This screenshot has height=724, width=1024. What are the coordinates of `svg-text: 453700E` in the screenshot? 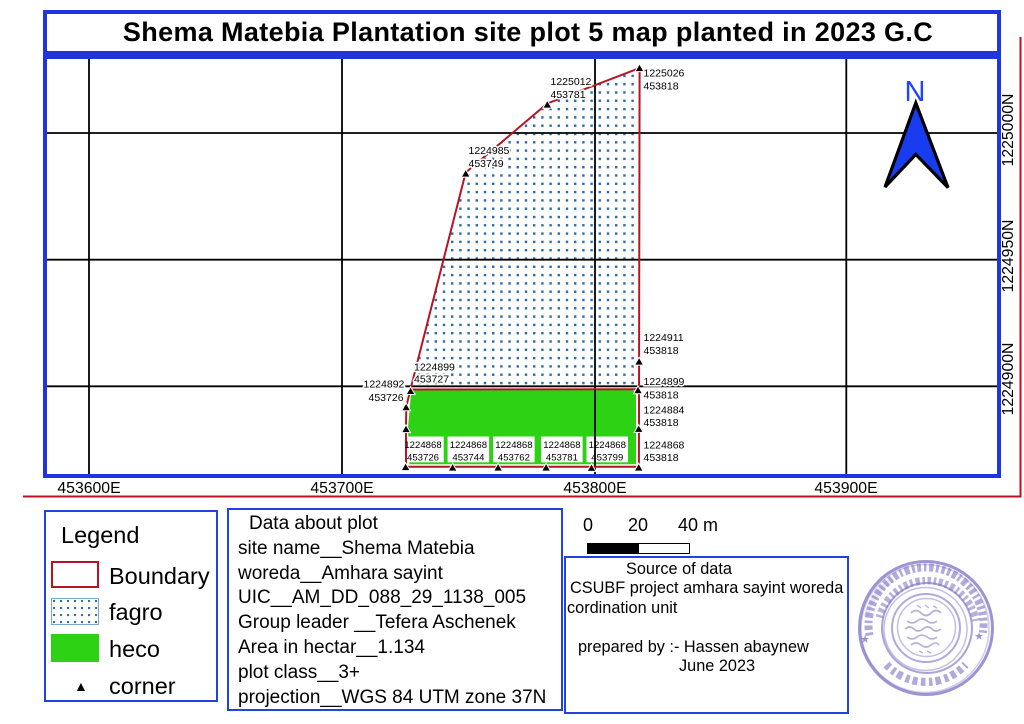 It's located at (341, 488).